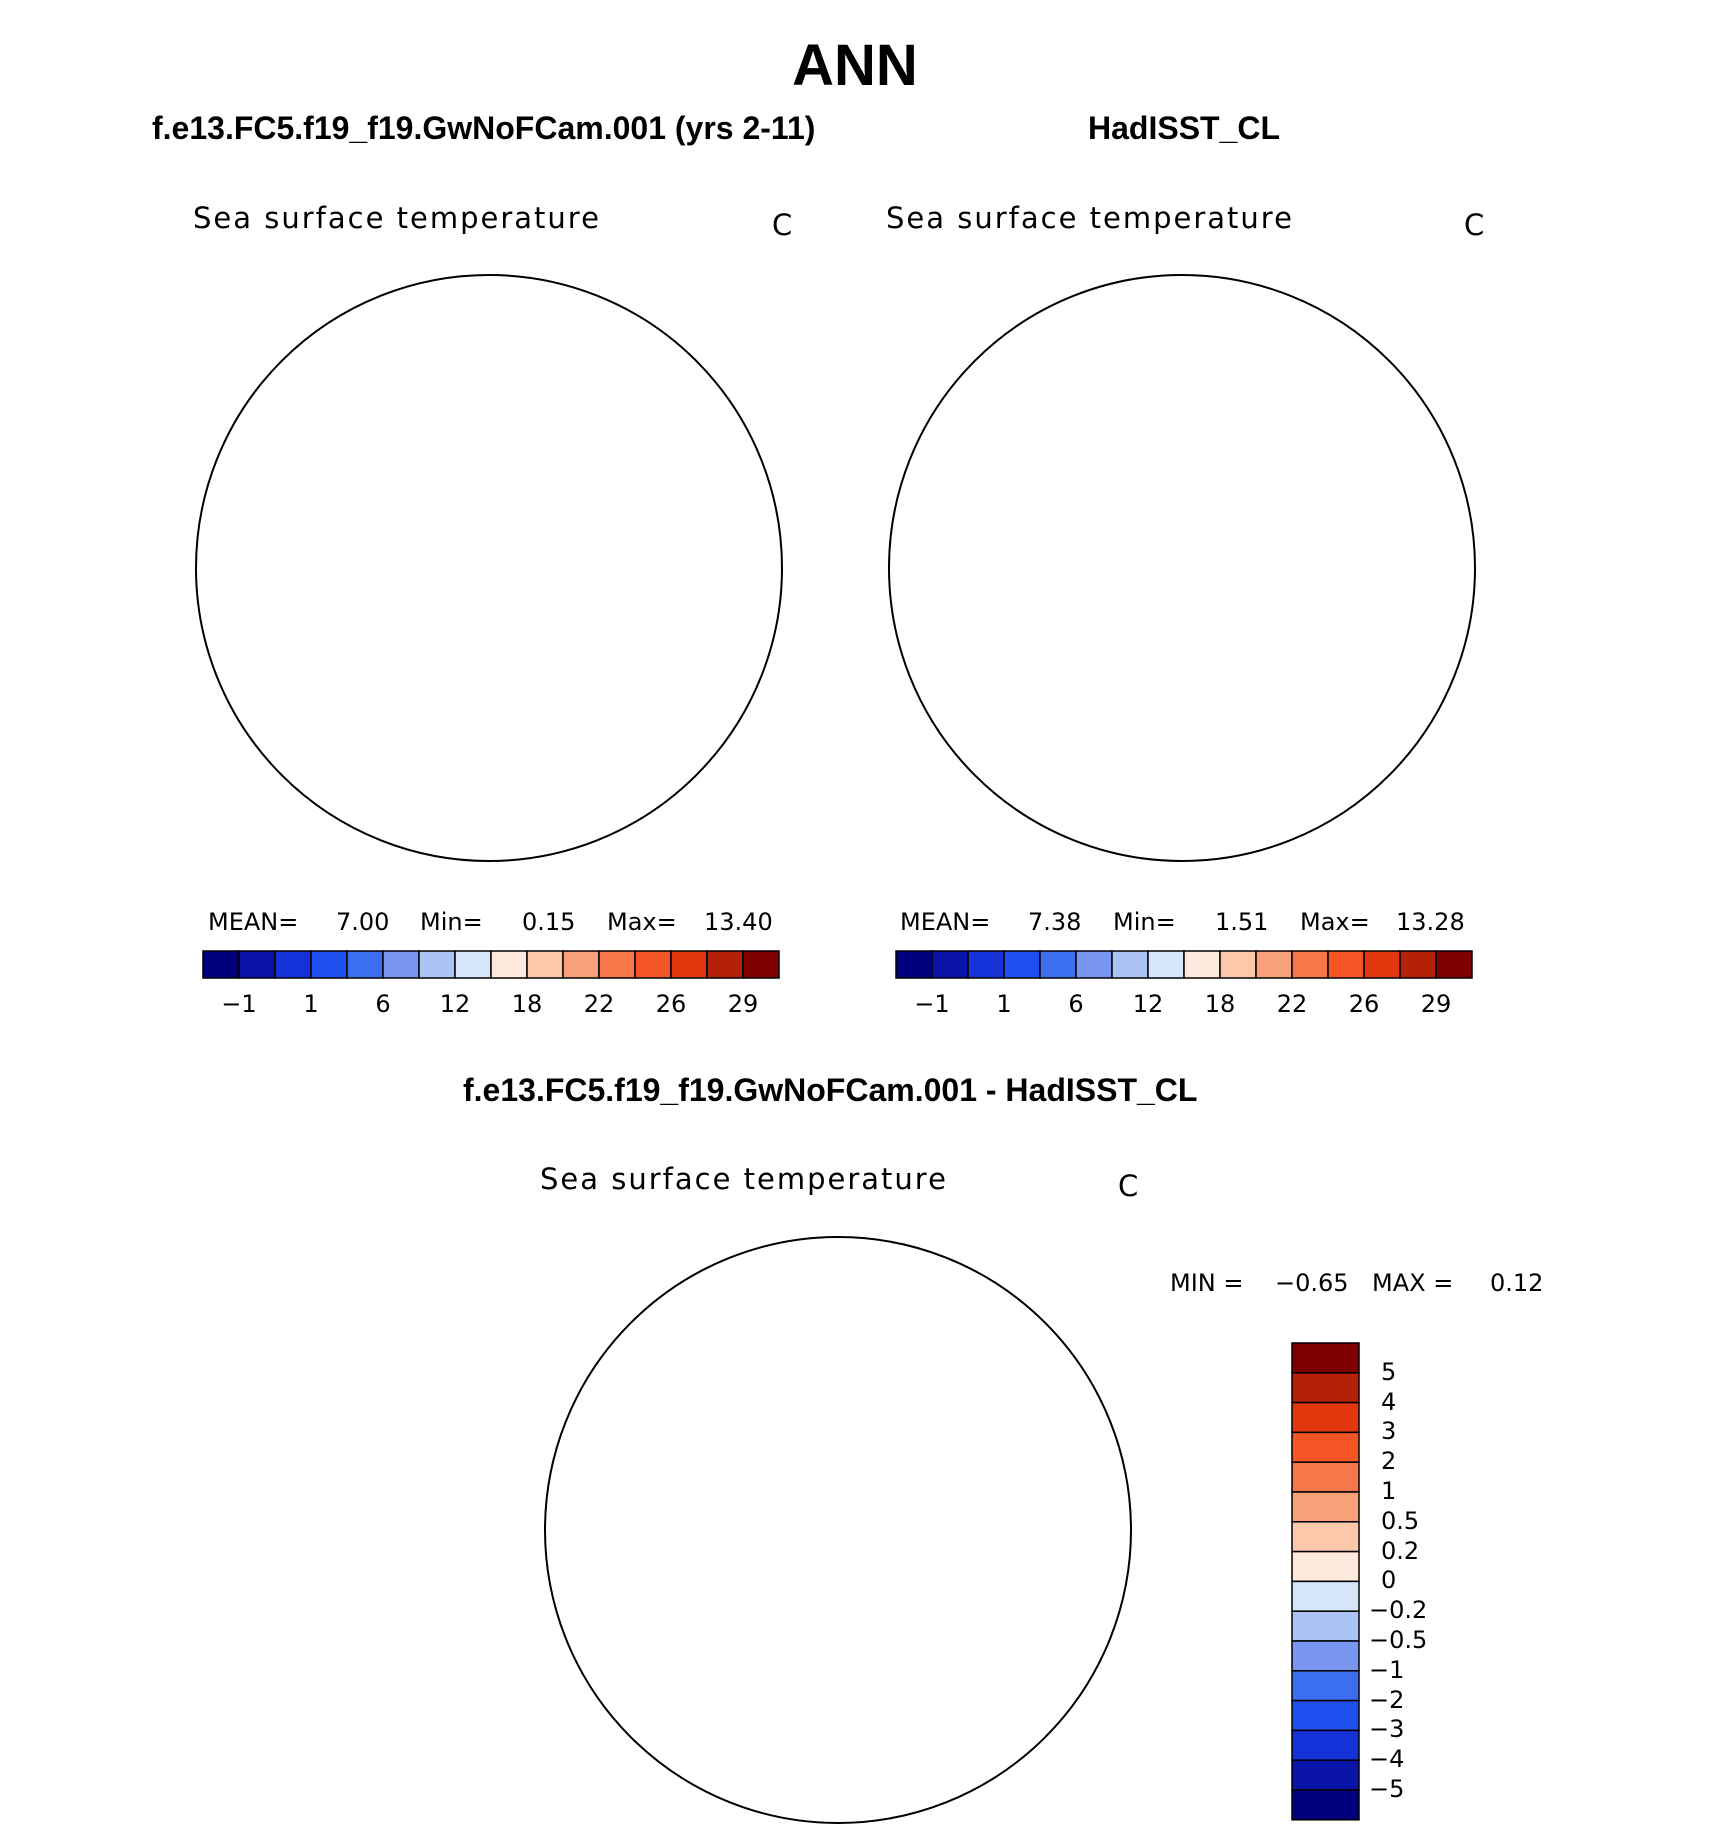 Image resolution: width=1710 pixels, height=1839 pixels. What do you see at coordinates (1242, 922) in the screenshot?
I see `panel2-min-value: 1.51` at bounding box center [1242, 922].